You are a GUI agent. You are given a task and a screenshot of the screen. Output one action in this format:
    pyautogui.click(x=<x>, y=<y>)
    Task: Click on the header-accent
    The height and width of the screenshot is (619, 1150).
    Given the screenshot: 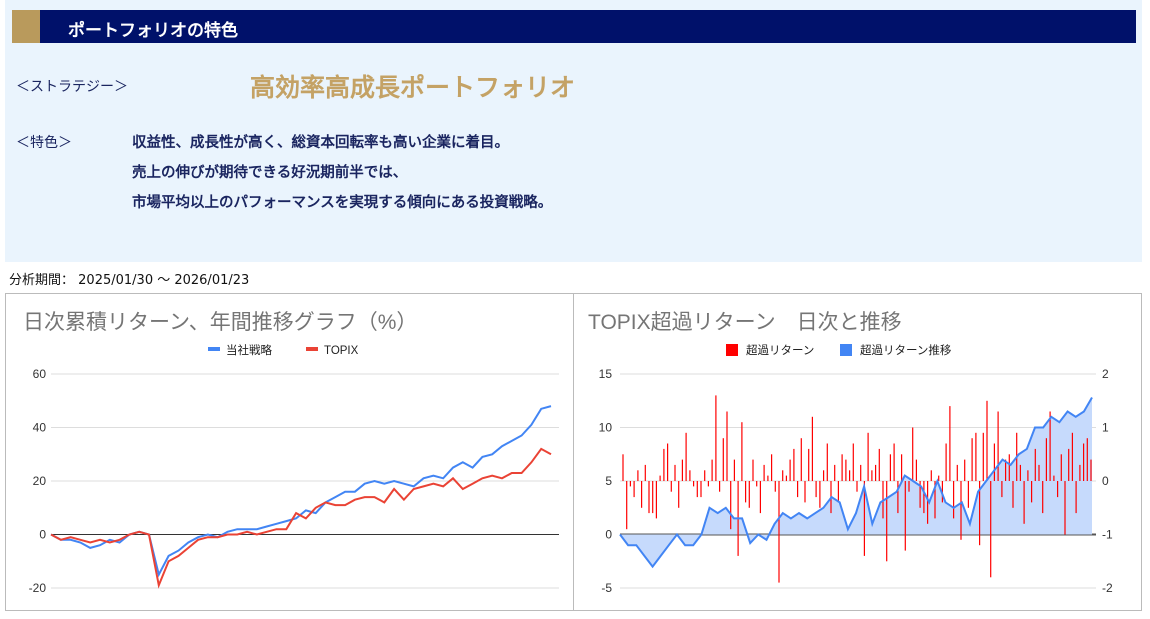 What is the action you would take?
    pyautogui.click(x=26, y=26)
    